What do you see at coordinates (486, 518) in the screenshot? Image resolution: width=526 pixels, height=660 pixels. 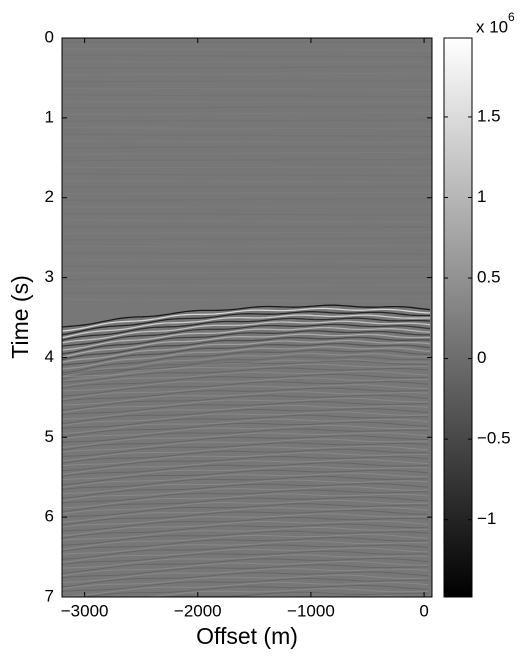 I see `colorbar-tick-label: −1` at bounding box center [486, 518].